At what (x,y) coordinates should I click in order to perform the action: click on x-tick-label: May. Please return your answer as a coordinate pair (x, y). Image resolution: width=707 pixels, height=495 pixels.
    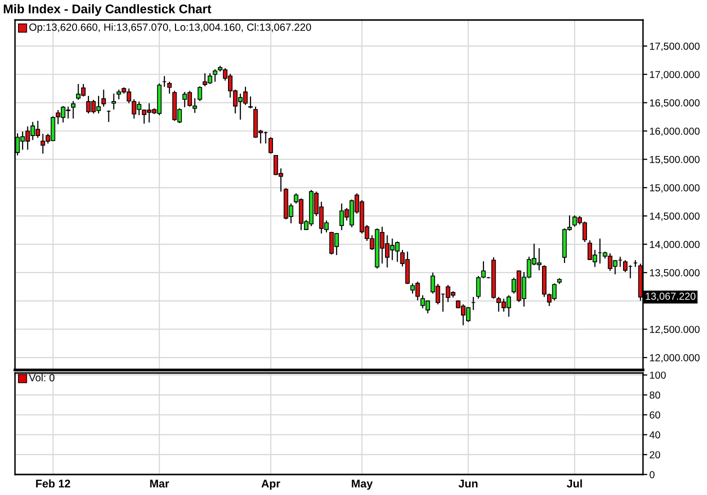
    Looking at the image, I should click on (362, 485).